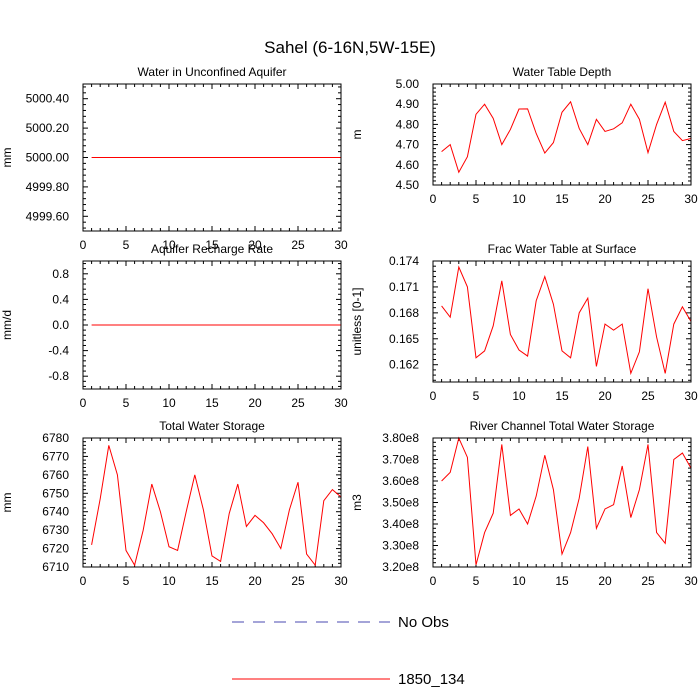 This screenshot has width=700, height=700. What do you see at coordinates (55, 438) in the screenshot?
I see `y-tick-label: 6780` at bounding box center [55, 438].